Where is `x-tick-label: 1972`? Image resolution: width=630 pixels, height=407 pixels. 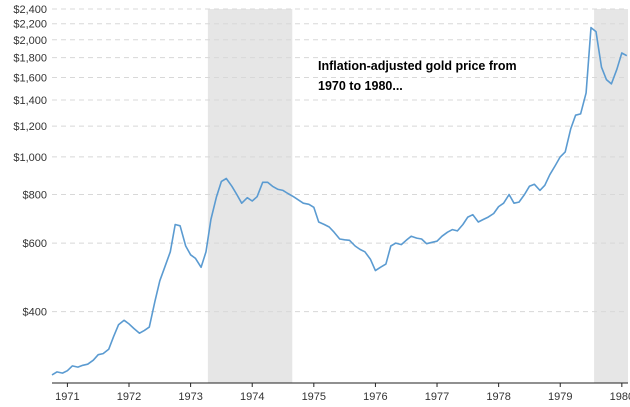
x-tick-label: 1972 is located at coordinates (129, 397).